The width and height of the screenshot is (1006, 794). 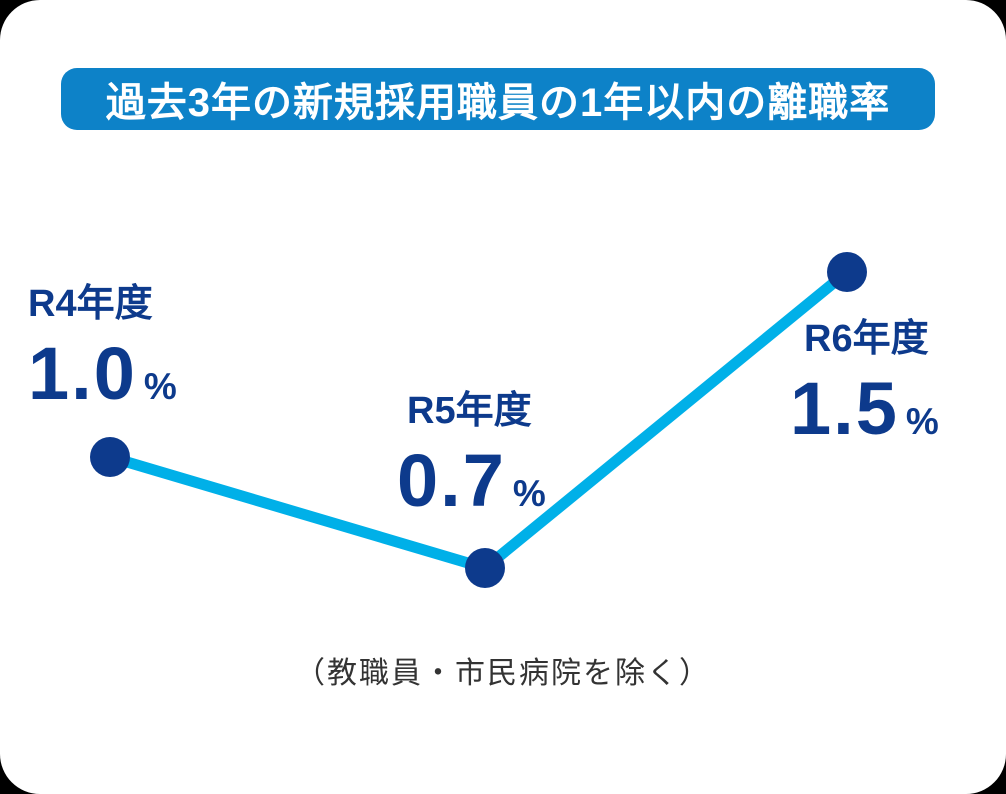 What do you see at coordinates (844, 408) in the screenshot?
I see `value-number: 1.5` at bounding box center [844, 408].